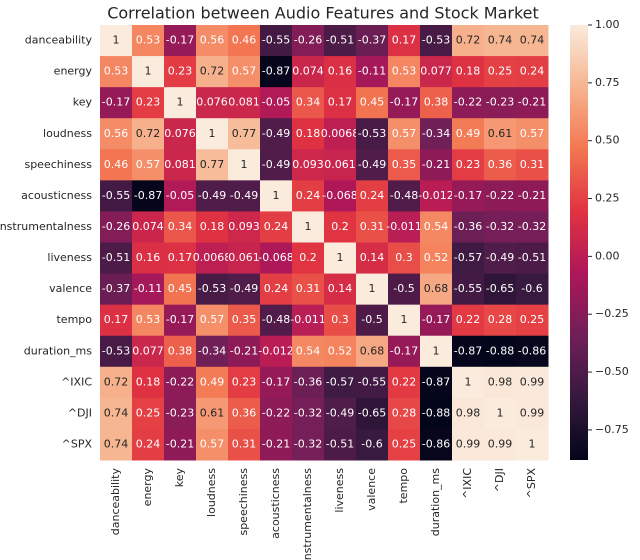  I want to click on cell-label: 0.2, so click(340, 226).